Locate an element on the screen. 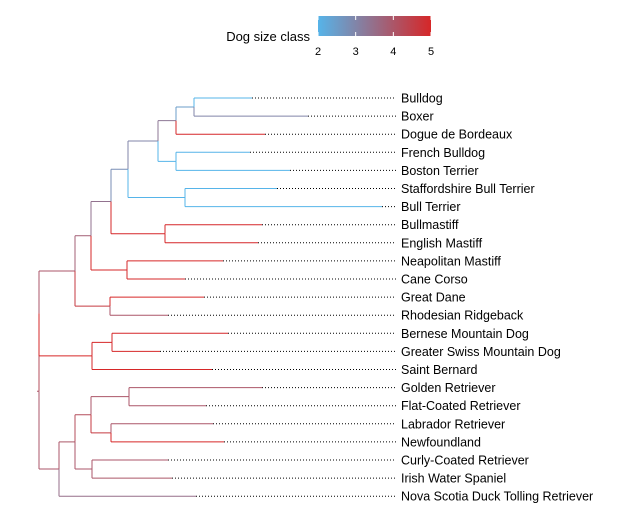 The height and width of the screenshot is (524, 643). leaf-label-n_flat: Flat-Coated Retriever is located at coordinates (461, 406).